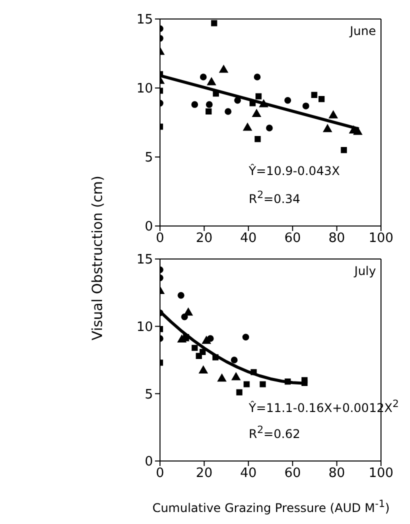  Describe the element at coordinates (271, 507) in the screenshot. I see `x-axis-title: Cumulative Grazing Pressure (AUD M$^{-1}$)` at that location.